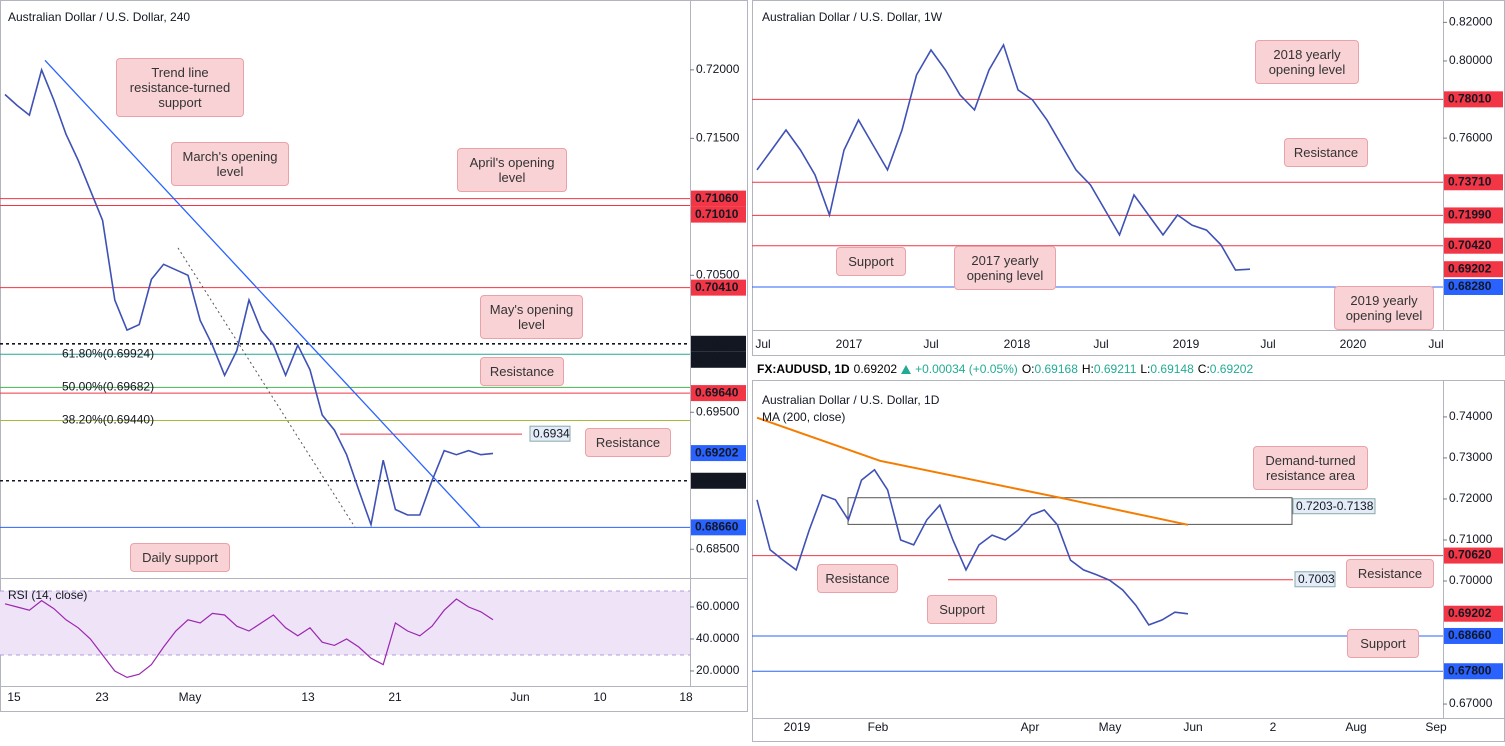 The width and height of the screenshot is (1505, 746). What do you see at coordinates (1470, 98) in the screenshot?
I see `level-label: 0.78010` at bounding box center [1470, 98].